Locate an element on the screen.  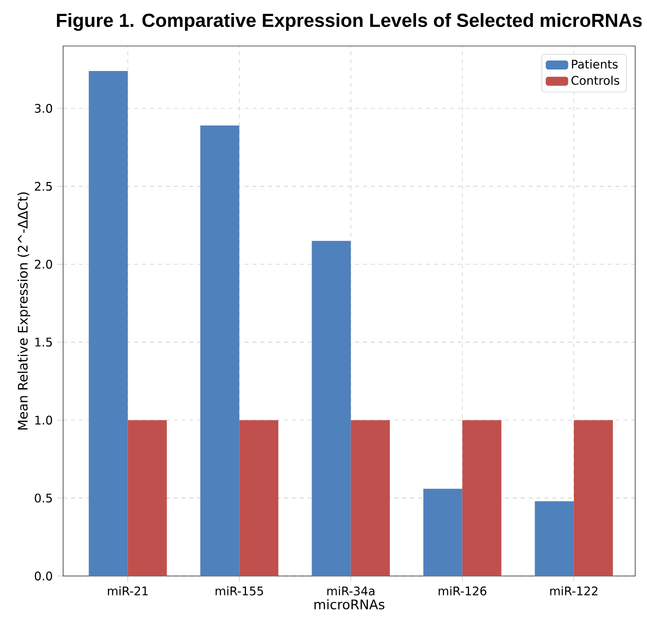
x-tick-label: miR-122 is located at coordinates (574, 591).